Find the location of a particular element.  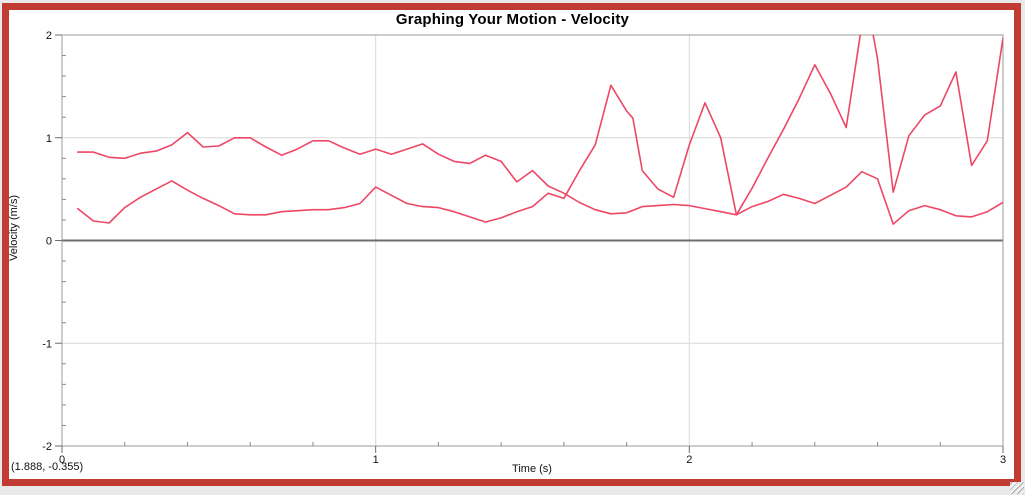

resize-grip-icon is located at coordinates (1017, 488).